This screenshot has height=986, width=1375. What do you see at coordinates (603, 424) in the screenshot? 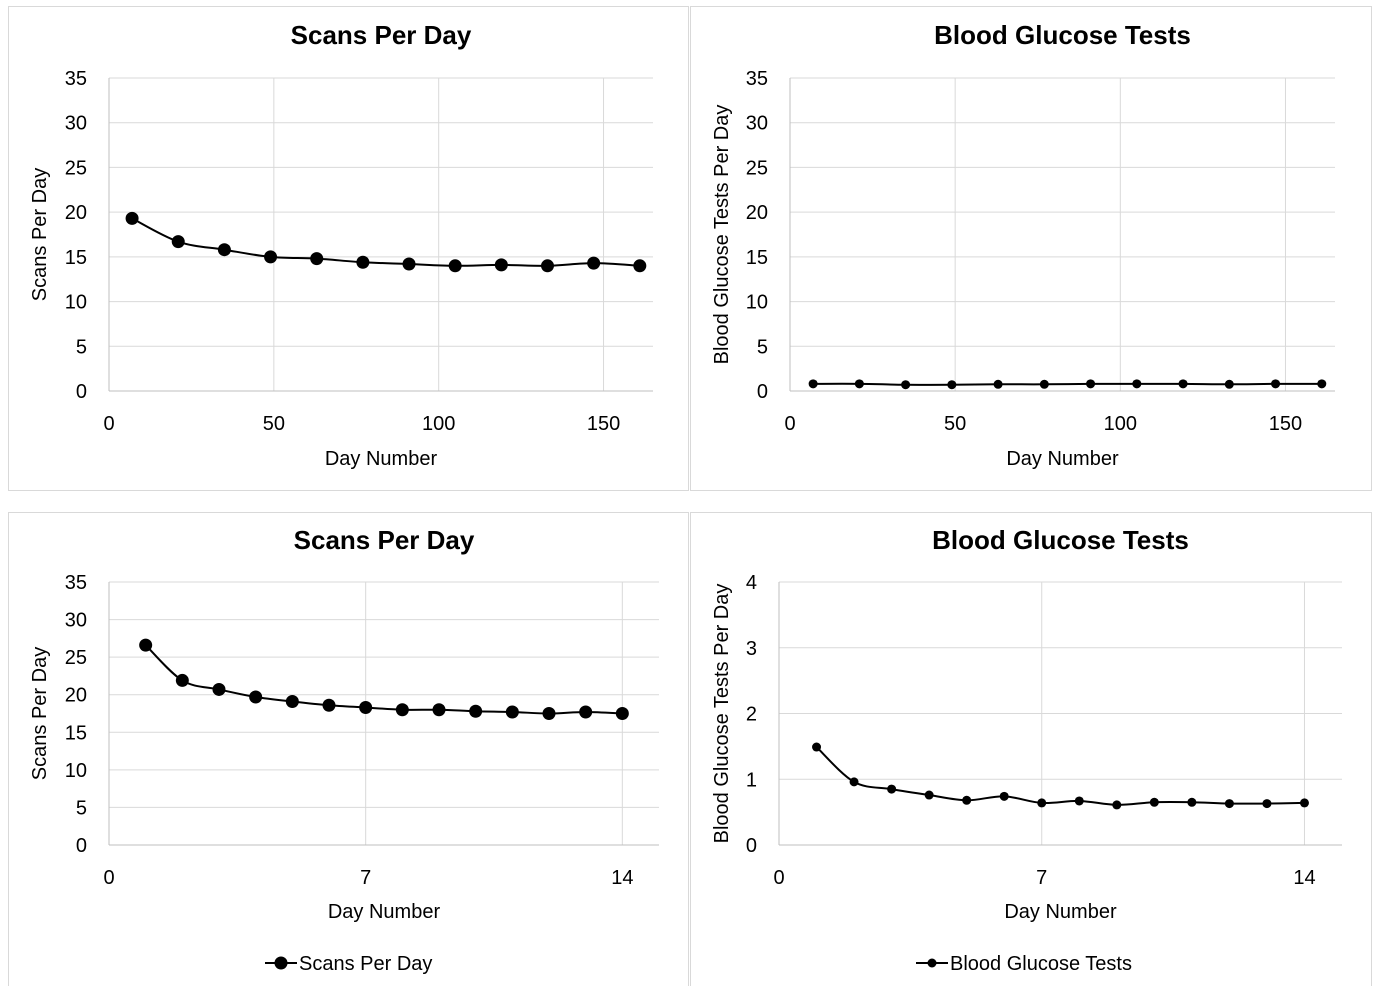
I see `x-tick-label: 150` at bounding box center [603, 424].